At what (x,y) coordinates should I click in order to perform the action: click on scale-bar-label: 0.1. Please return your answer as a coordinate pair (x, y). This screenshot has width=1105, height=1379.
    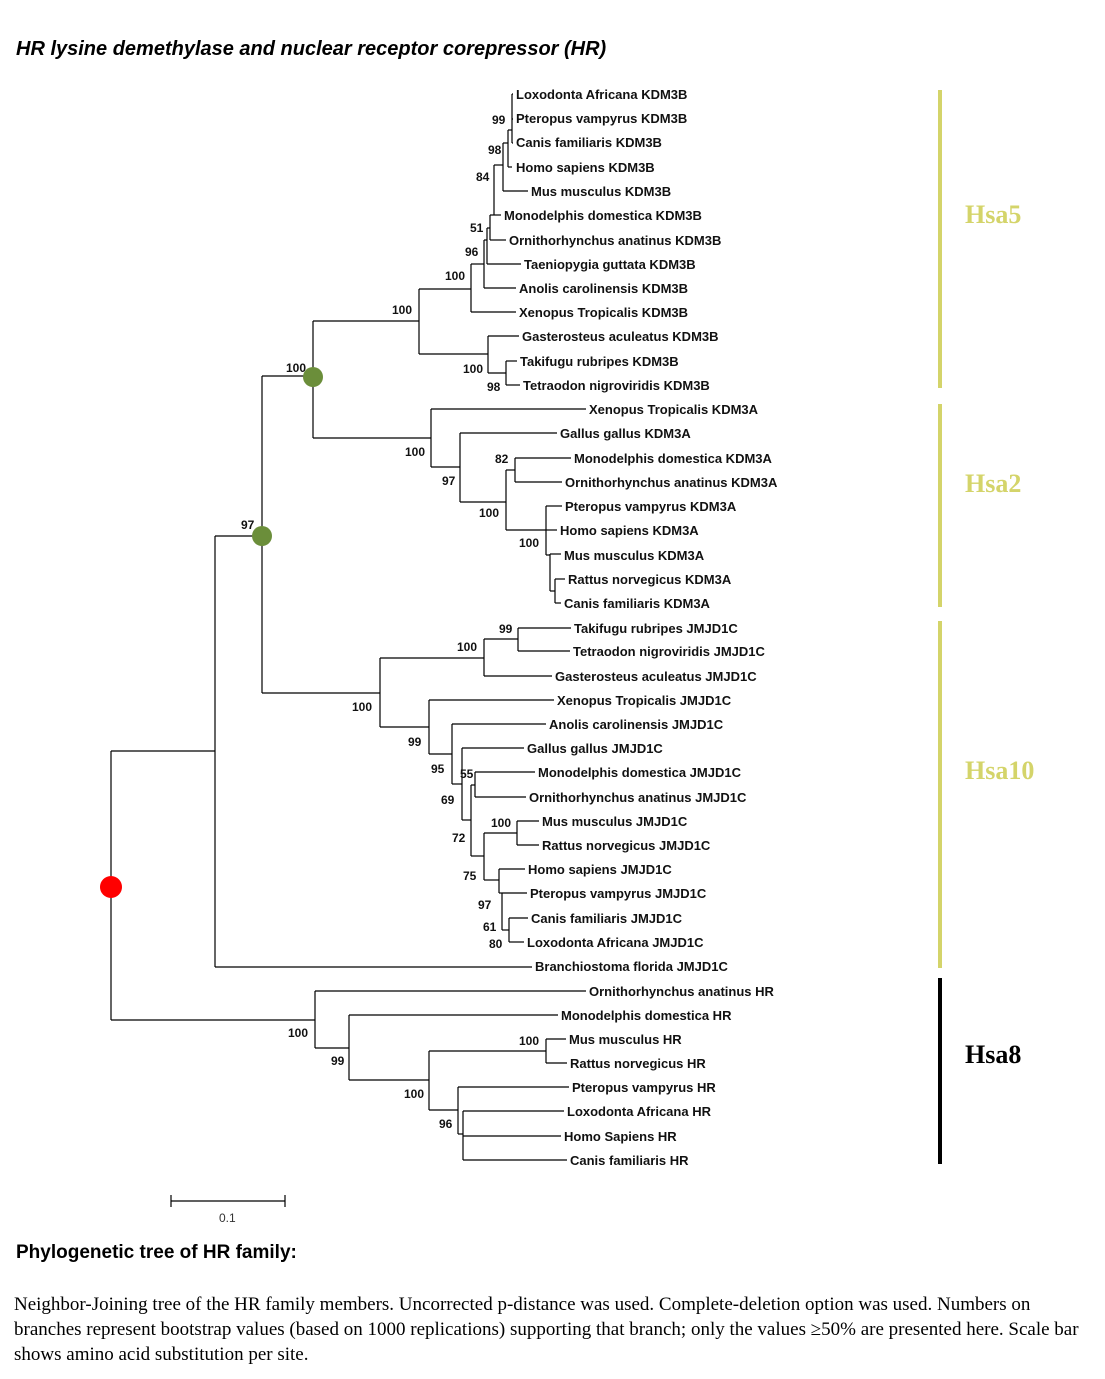
    Looking at the image, I should click on (227, 1218).